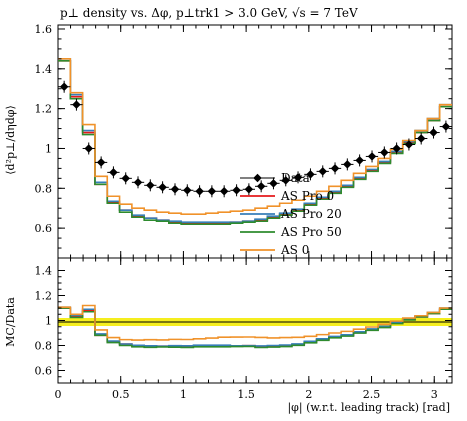  I want to click on x-tick-label: 3, so click(434, 394).